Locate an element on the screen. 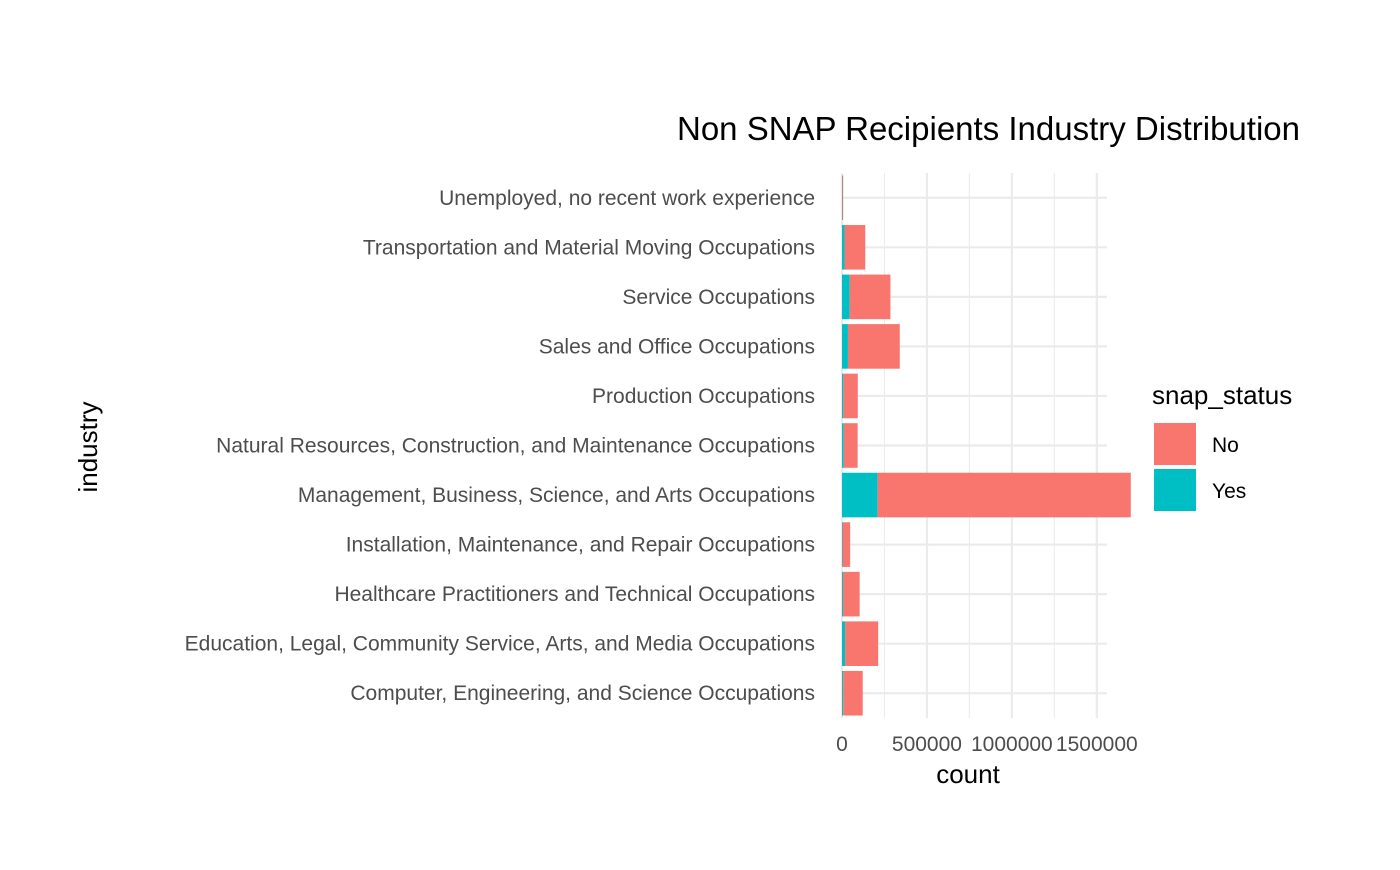 The image size is (1400, 870). legend-entries: No Yes is located at coordinates (1200, 467).